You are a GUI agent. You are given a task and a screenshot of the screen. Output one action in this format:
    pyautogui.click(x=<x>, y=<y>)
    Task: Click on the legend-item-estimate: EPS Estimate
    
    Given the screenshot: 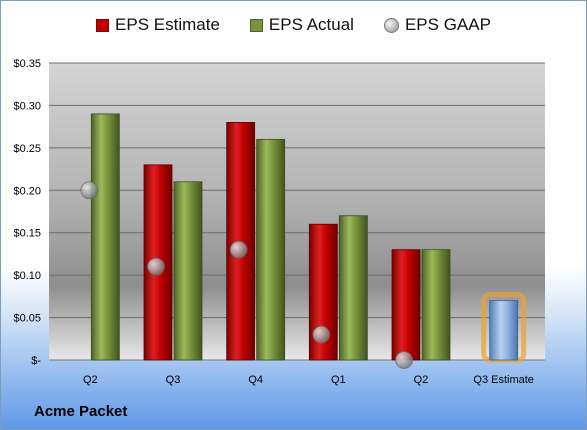 What is the action you would take?
    pyautogui.click(x=158, y=25)
    